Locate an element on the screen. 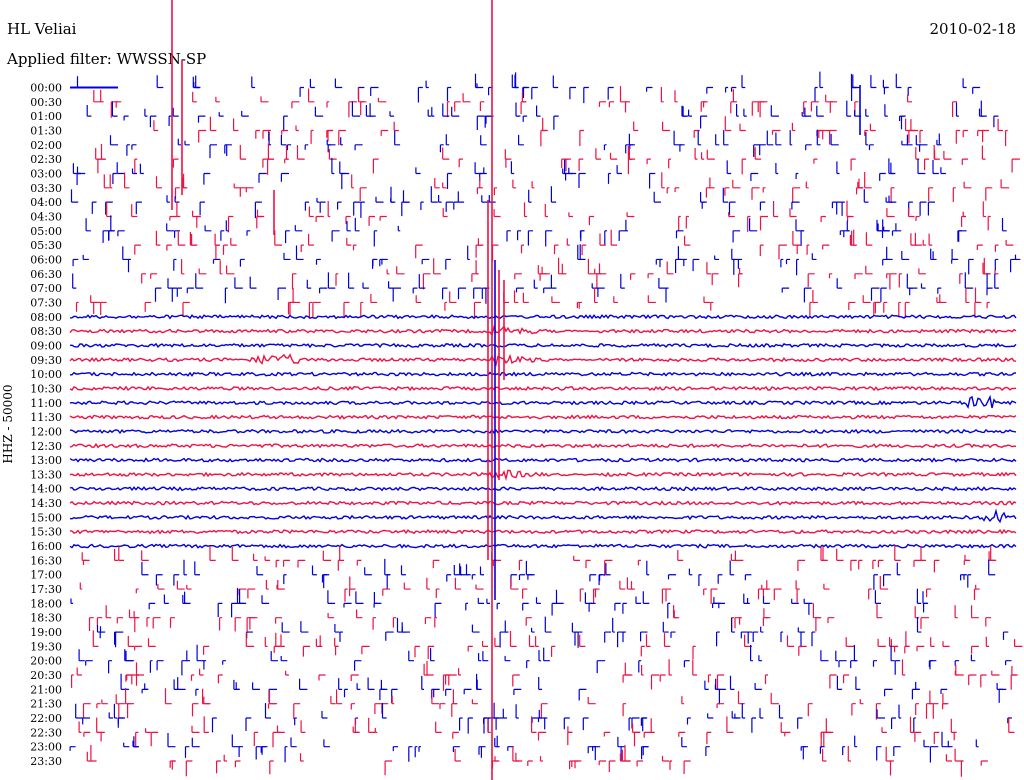 The image size is (1024, 780). row-label: 07:00 is located at coordinates (46, 288).